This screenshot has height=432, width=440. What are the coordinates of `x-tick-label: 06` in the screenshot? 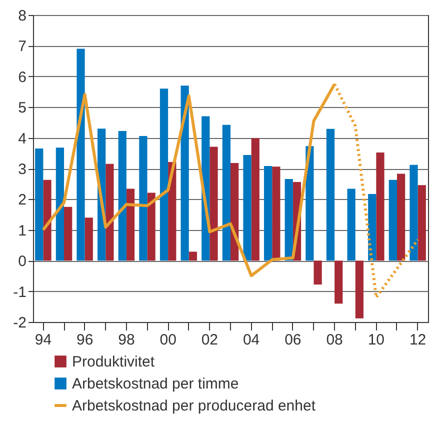 It's located at (293, 340).